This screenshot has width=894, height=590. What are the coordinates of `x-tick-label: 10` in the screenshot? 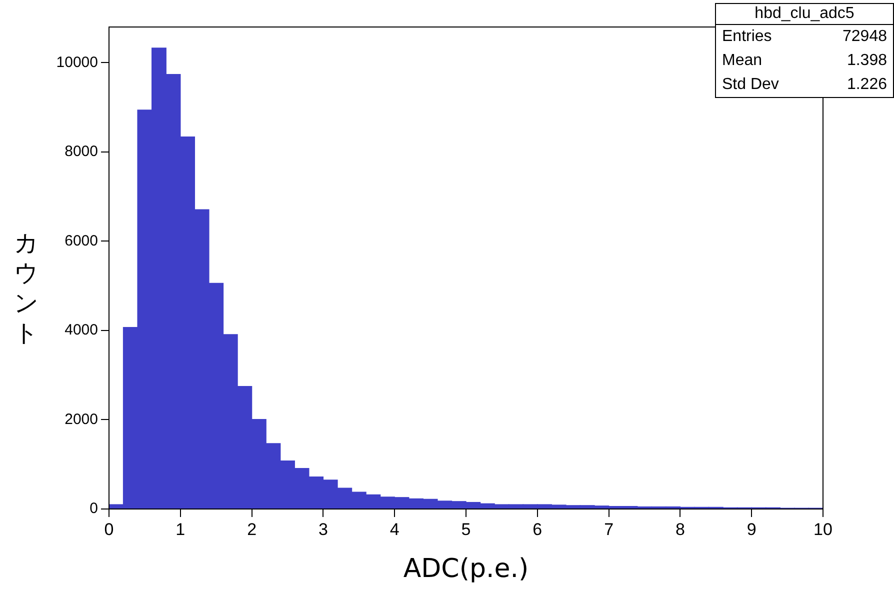 It's located at (823, 529).